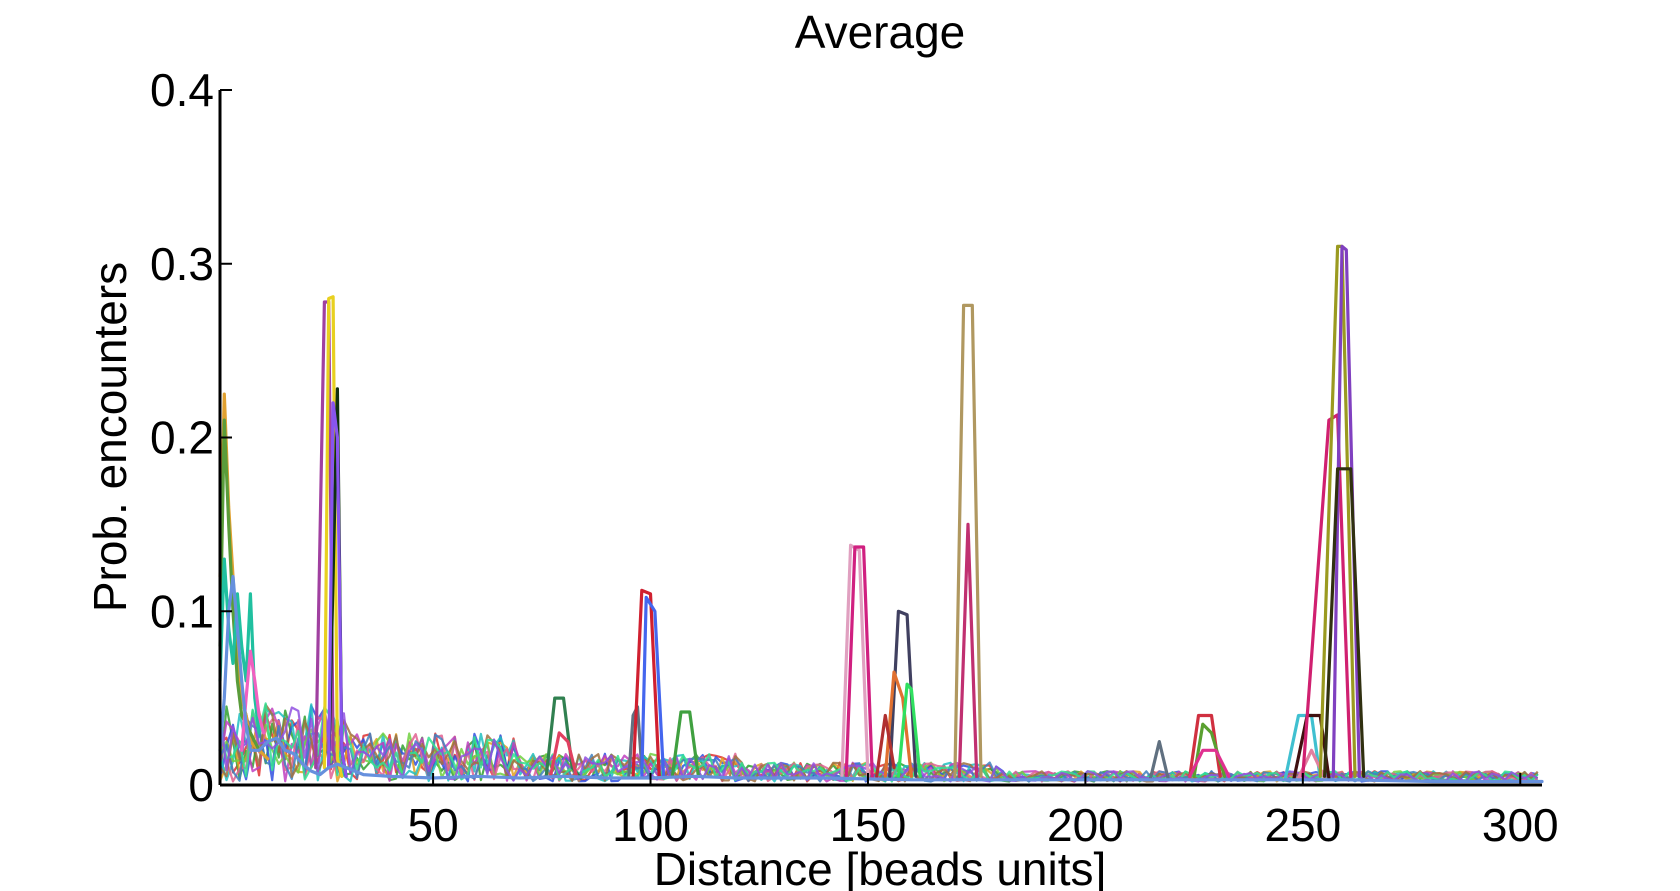 The width and height of the screenshot is (1680, 891). What do you see at coordinates (1085, 825) in the screenshot?
I see `x-tick-label-3: 200` at bounding box center [1085, 825].